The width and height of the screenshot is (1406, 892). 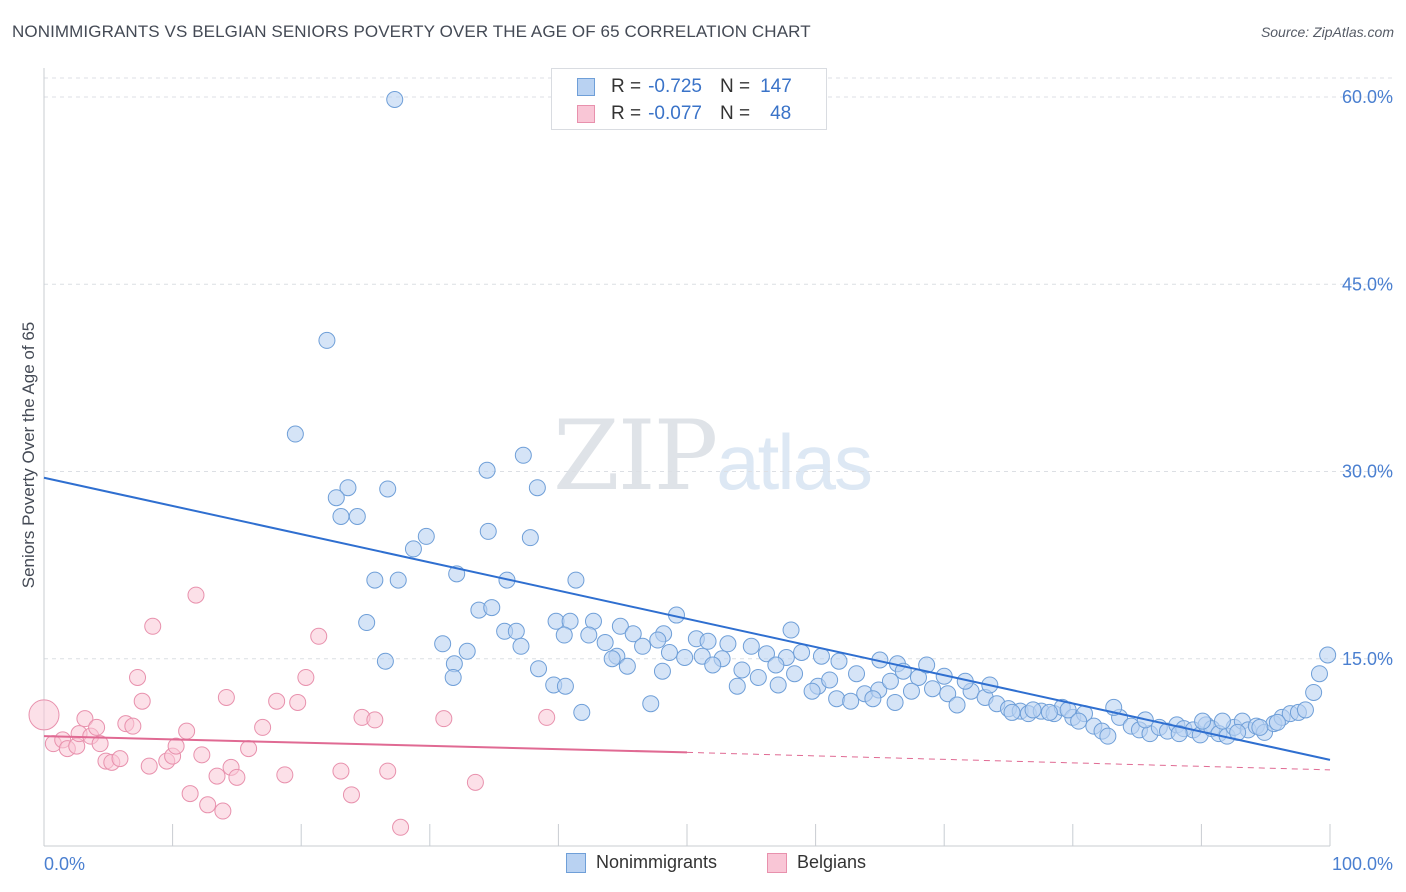 What do you see at coordinates (641, 862) in the screenshot?
I see `legend-item-nonimmigrants: Nonimmigrants` at bounding box center [641, 862].